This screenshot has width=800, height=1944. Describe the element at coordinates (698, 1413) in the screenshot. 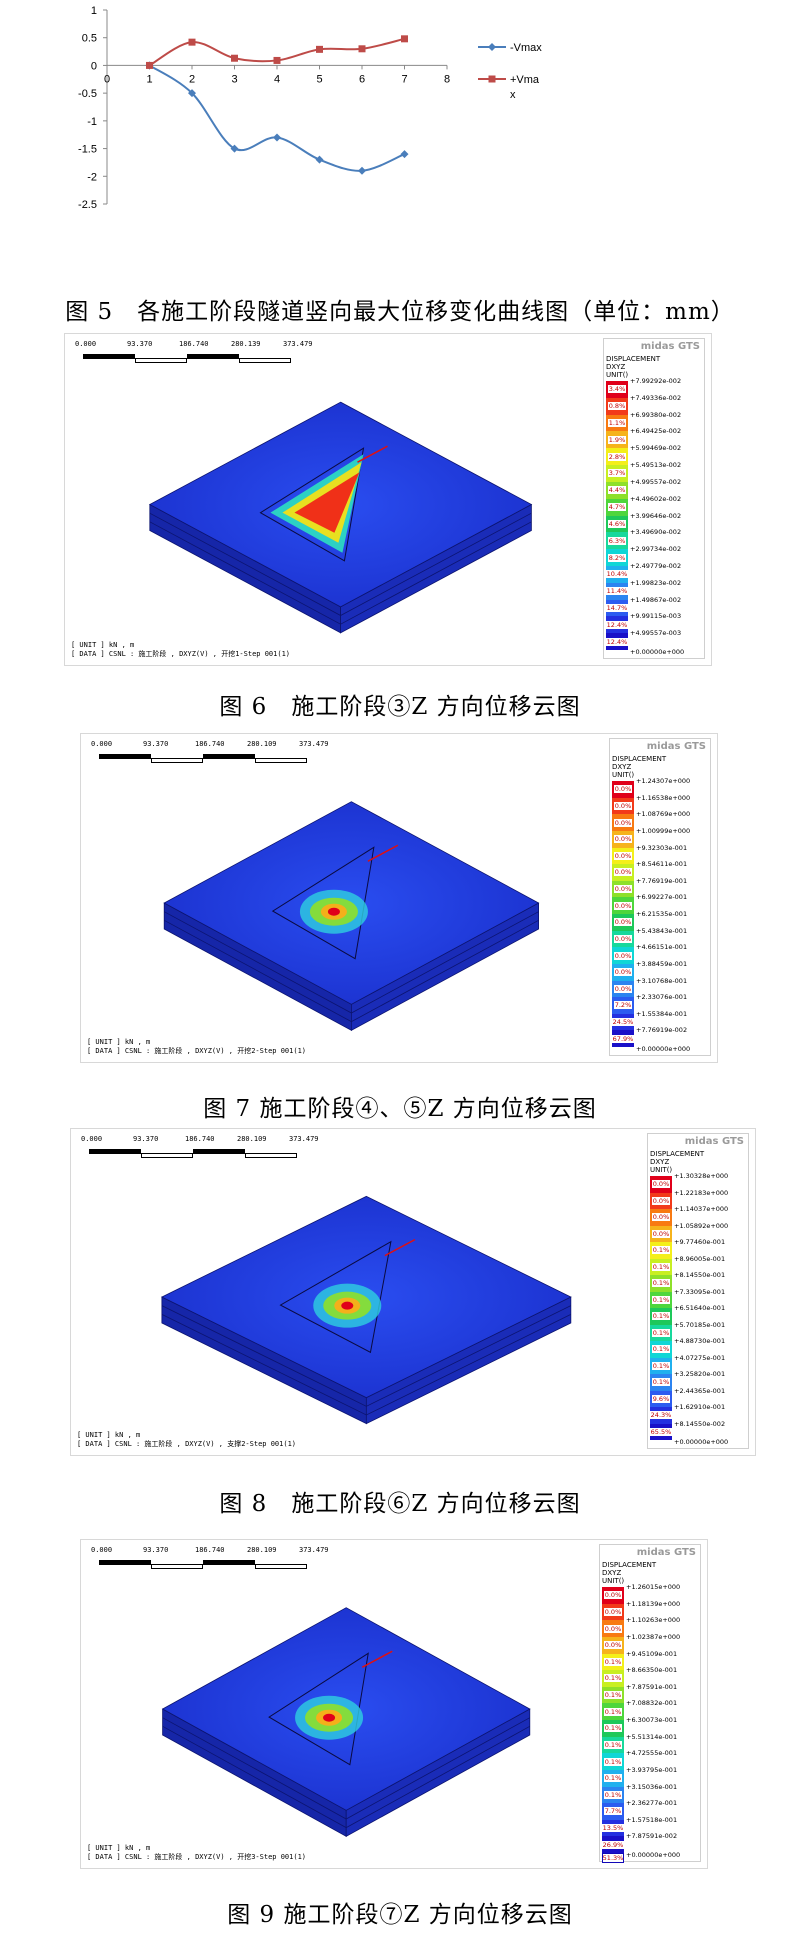

I see `legend-row: 24.3% +1.62910e-001` at that location.